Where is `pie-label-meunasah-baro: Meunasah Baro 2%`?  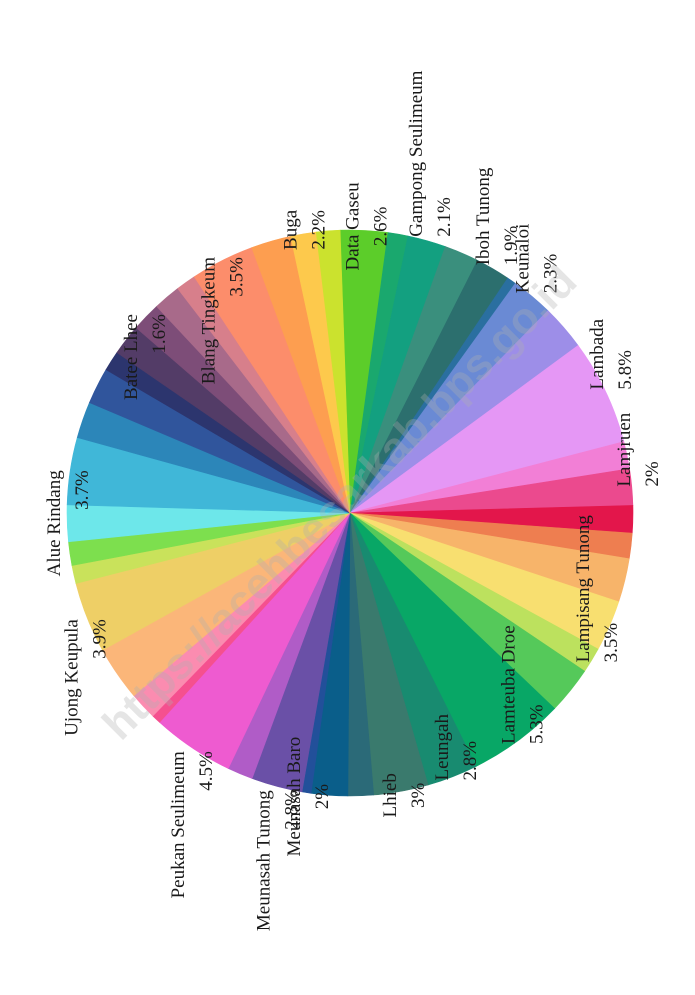 pie-label-meunasah-baro: Meunasah Baro 2% is located at coordinates (308, 797).